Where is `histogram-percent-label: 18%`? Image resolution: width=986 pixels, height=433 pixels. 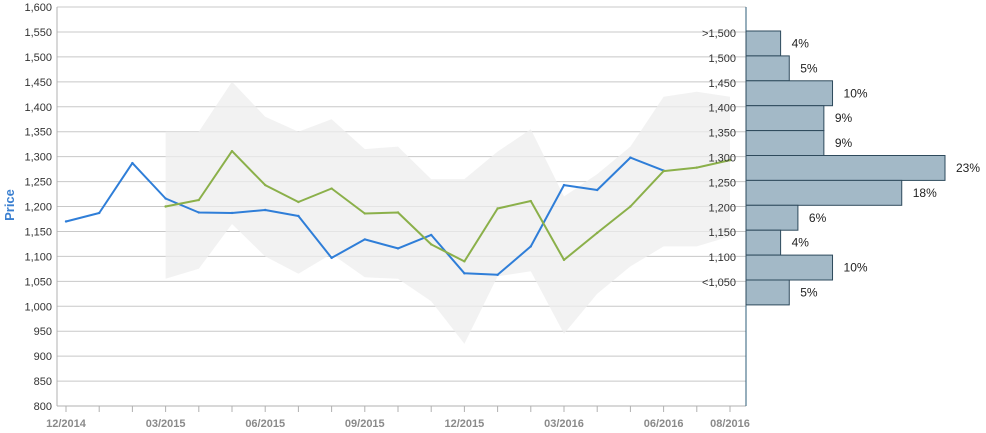
histogram-percent-label: 18% is located at coordinates (925, 193).